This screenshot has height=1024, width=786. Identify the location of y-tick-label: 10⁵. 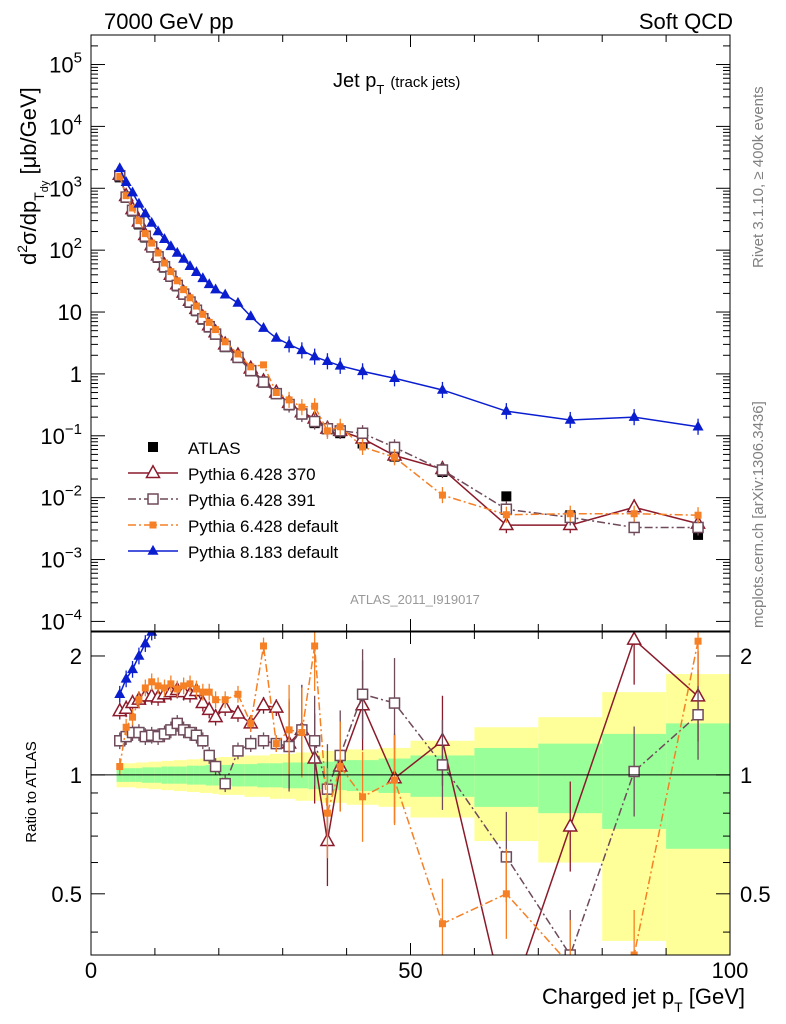
(65, 64).